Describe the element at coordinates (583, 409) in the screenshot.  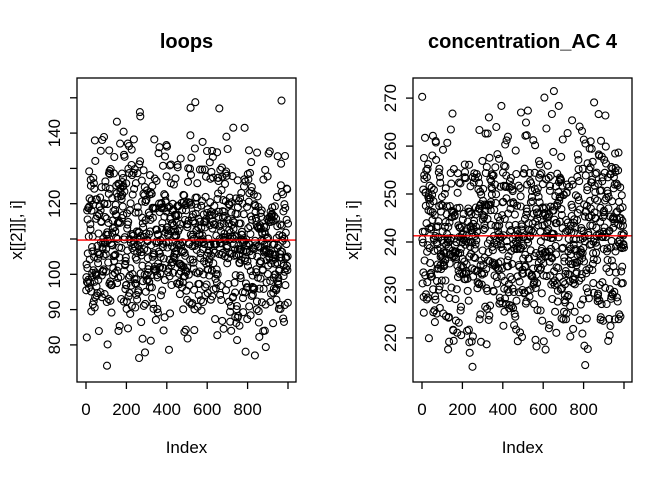
I see `x-tick-label: 800` at that location.